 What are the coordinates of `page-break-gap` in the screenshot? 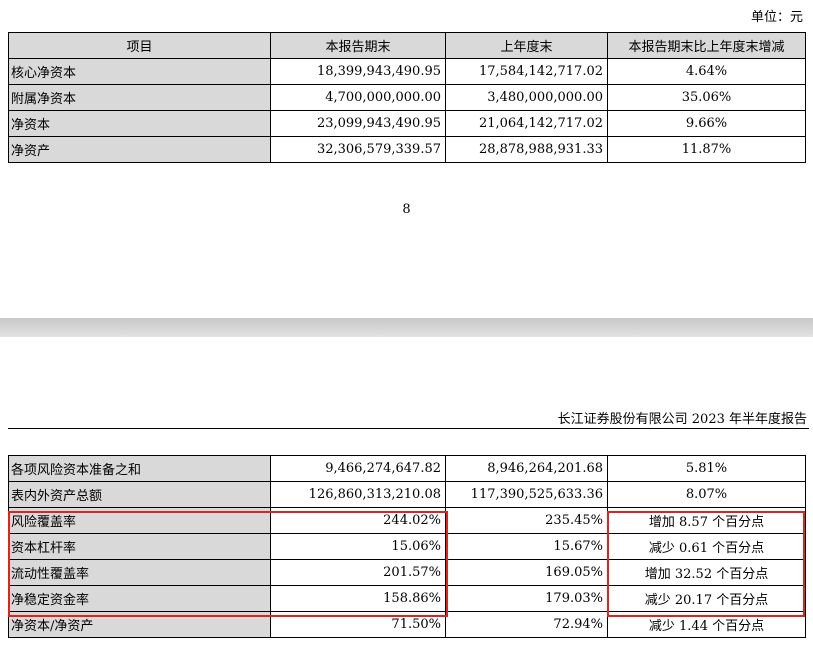 It's located at (406, 327).